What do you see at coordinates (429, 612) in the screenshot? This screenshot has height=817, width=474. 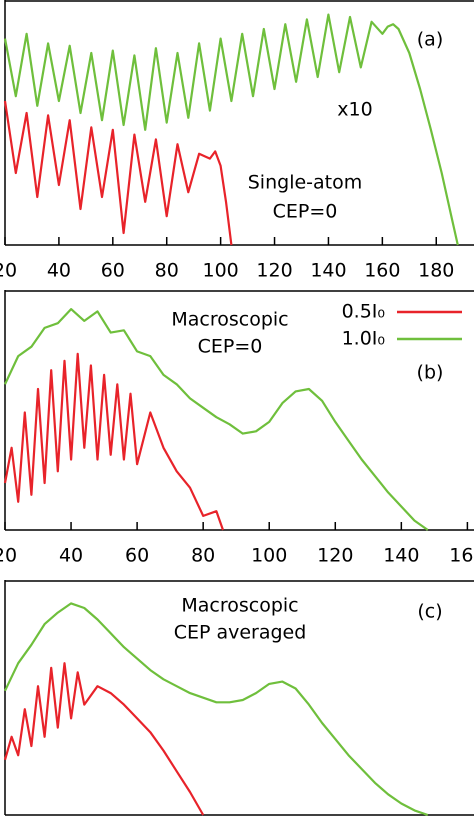 I see `panel-label: (c)` at bounding box center [429, 612].